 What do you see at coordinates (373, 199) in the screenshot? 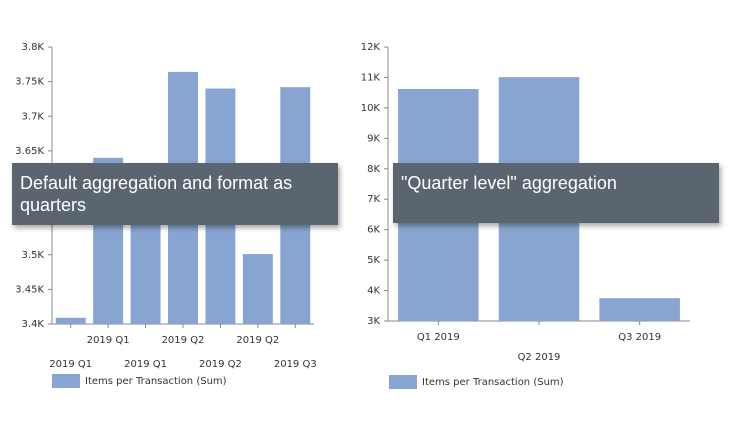
I see `y-tick-label: 7K` at bounding box center [373, 199].